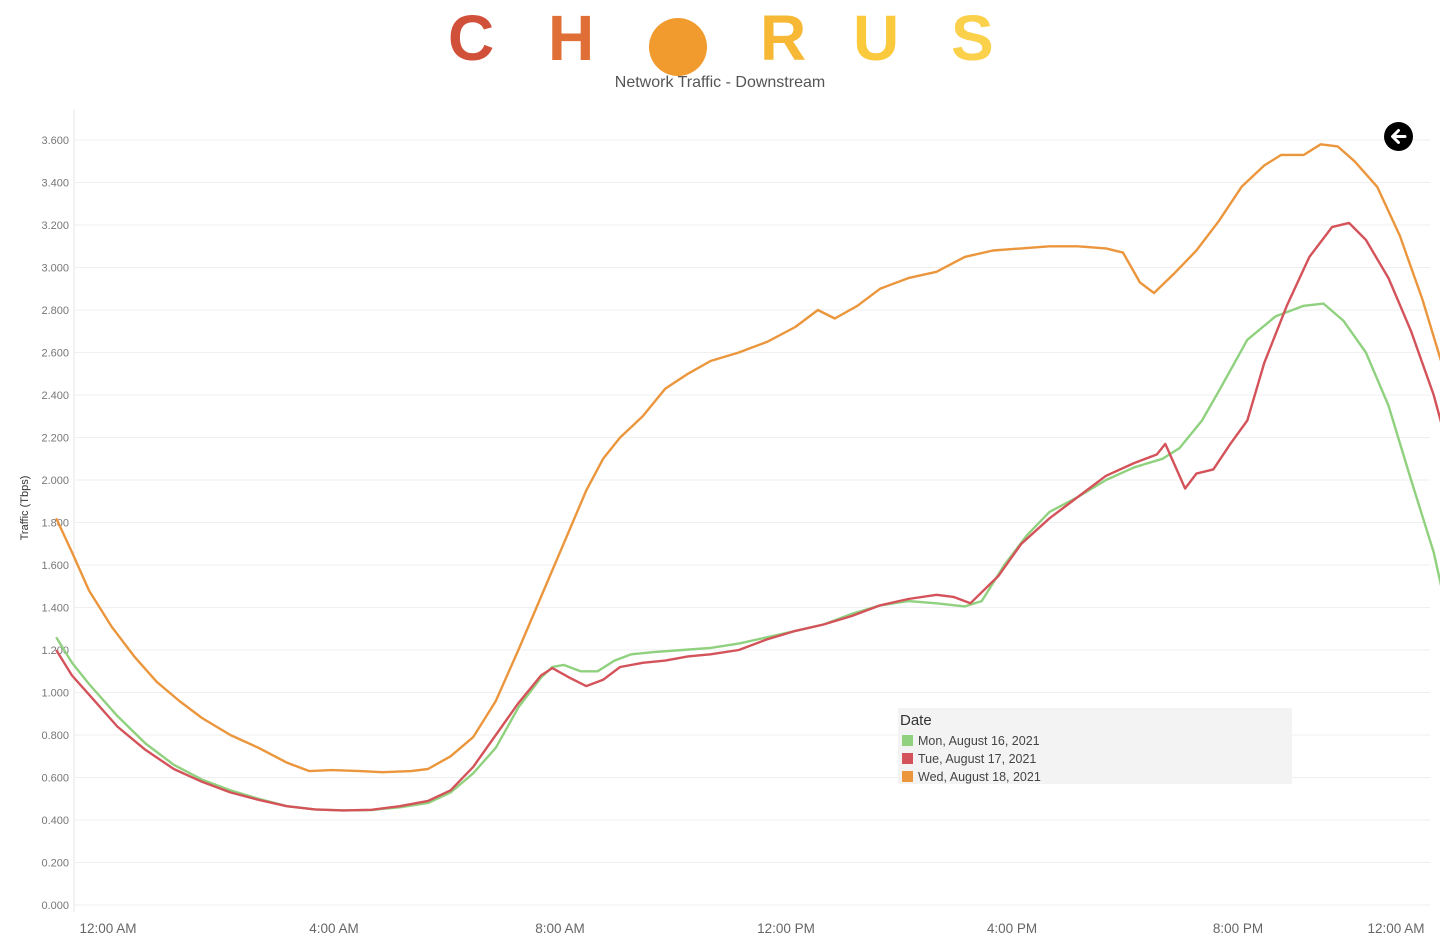 The width and height of the screenshot is (1440, 948). What do you see at coordinates (571, 38) in the screenshot?
I see `logo-letter-h: H` at bounding box center [571, 38].